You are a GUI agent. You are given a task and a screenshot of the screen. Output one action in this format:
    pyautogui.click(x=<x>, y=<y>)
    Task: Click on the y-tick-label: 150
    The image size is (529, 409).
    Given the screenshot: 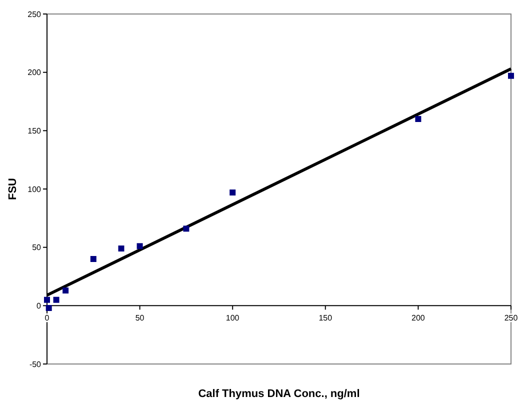 What is the action you would take?
    pyautogui.click(x=35, y=131)
    